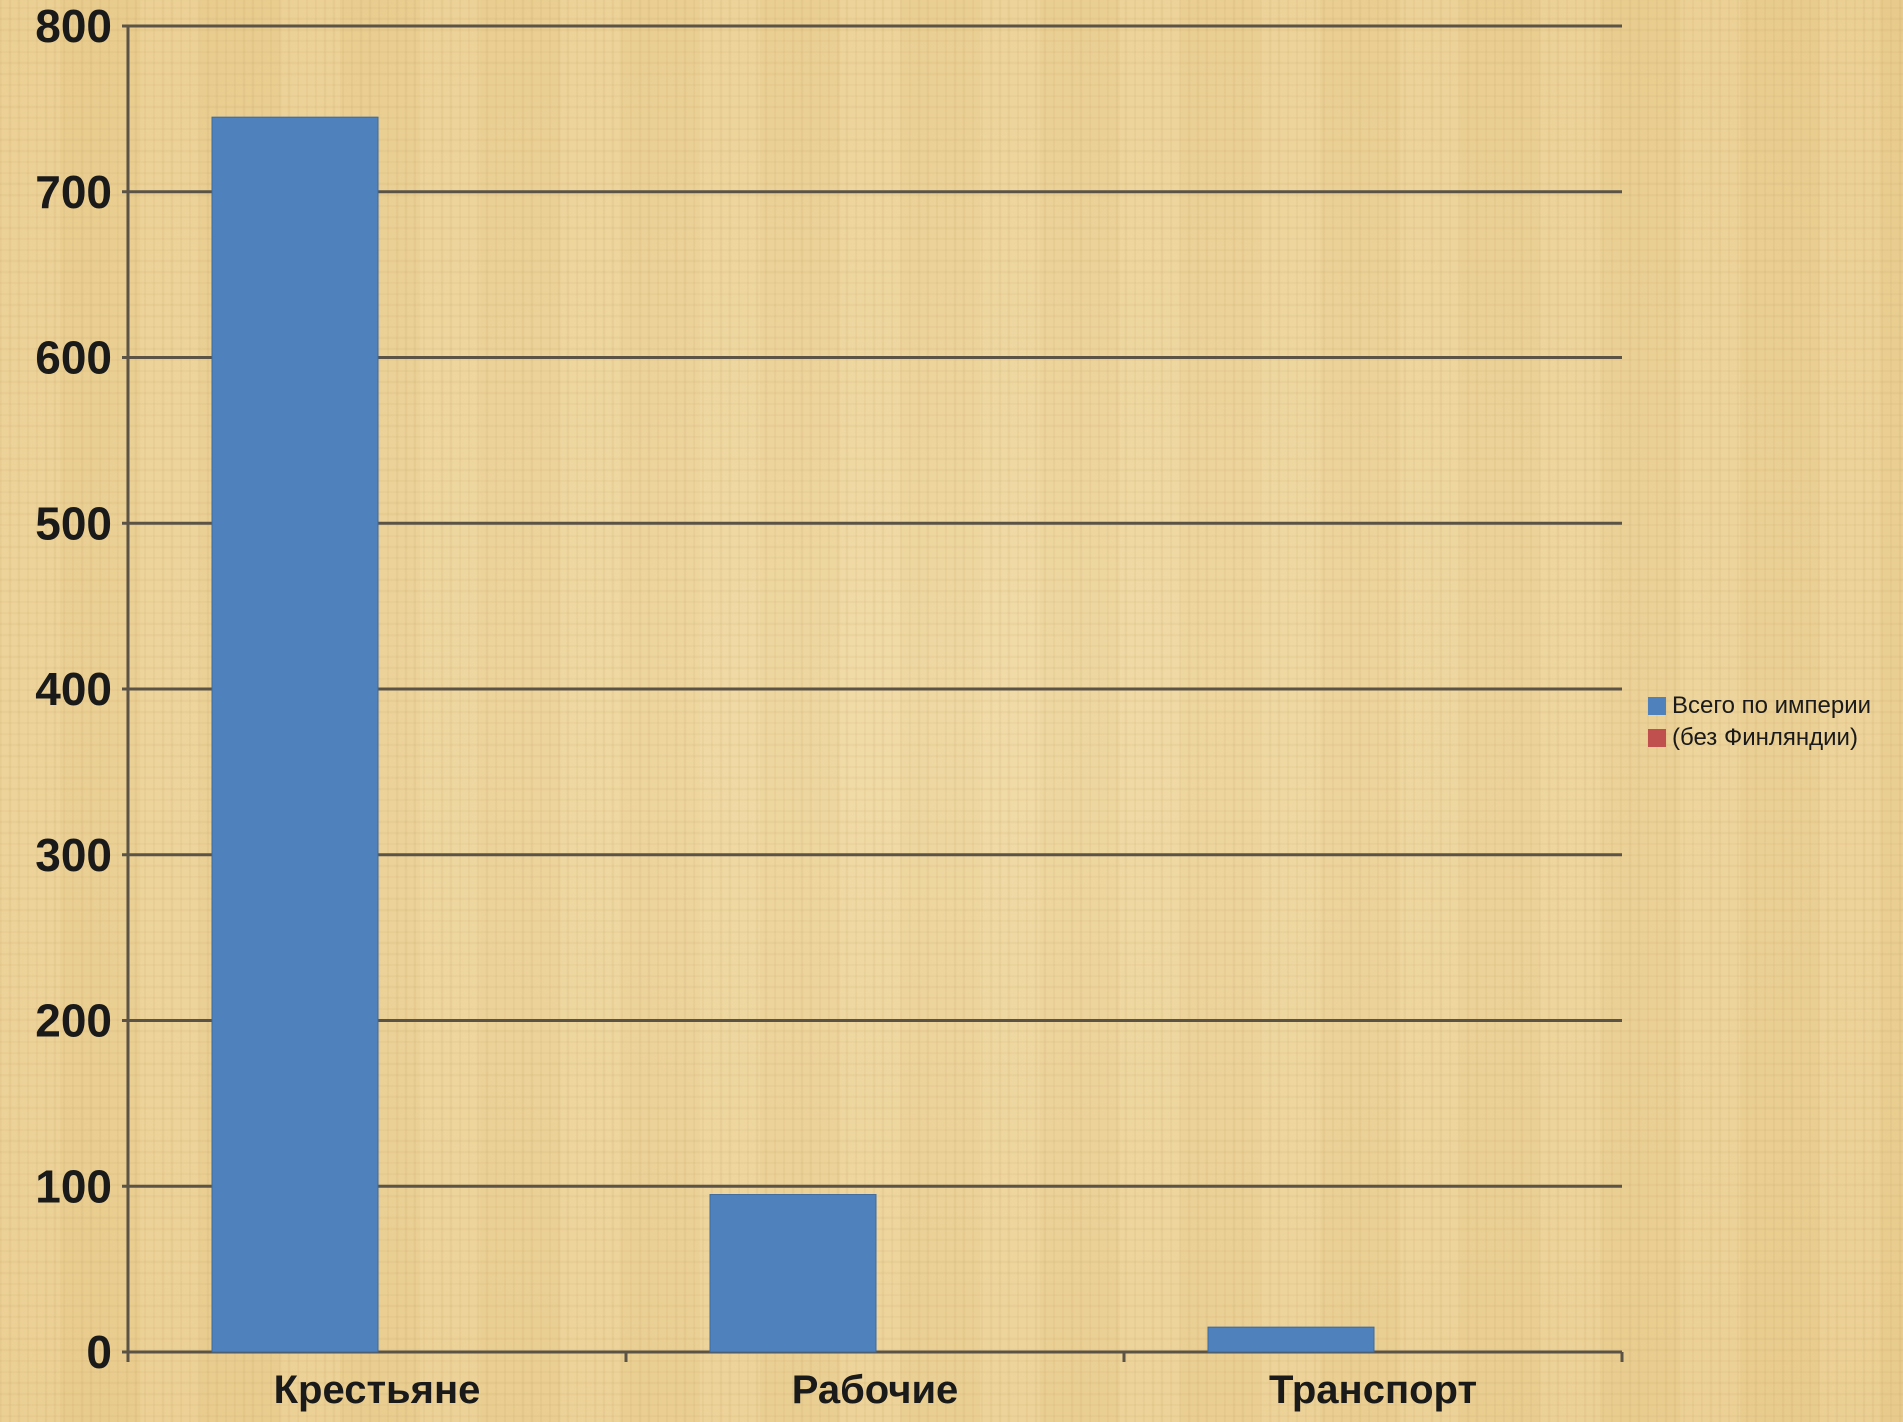 Image resolution: width=1903 pixels, height=1422 pixels. What do you see at coordinates (99, 1352) in the screenshot?
I see `y-tick-label: 0` at bounding box center [99, 1352].